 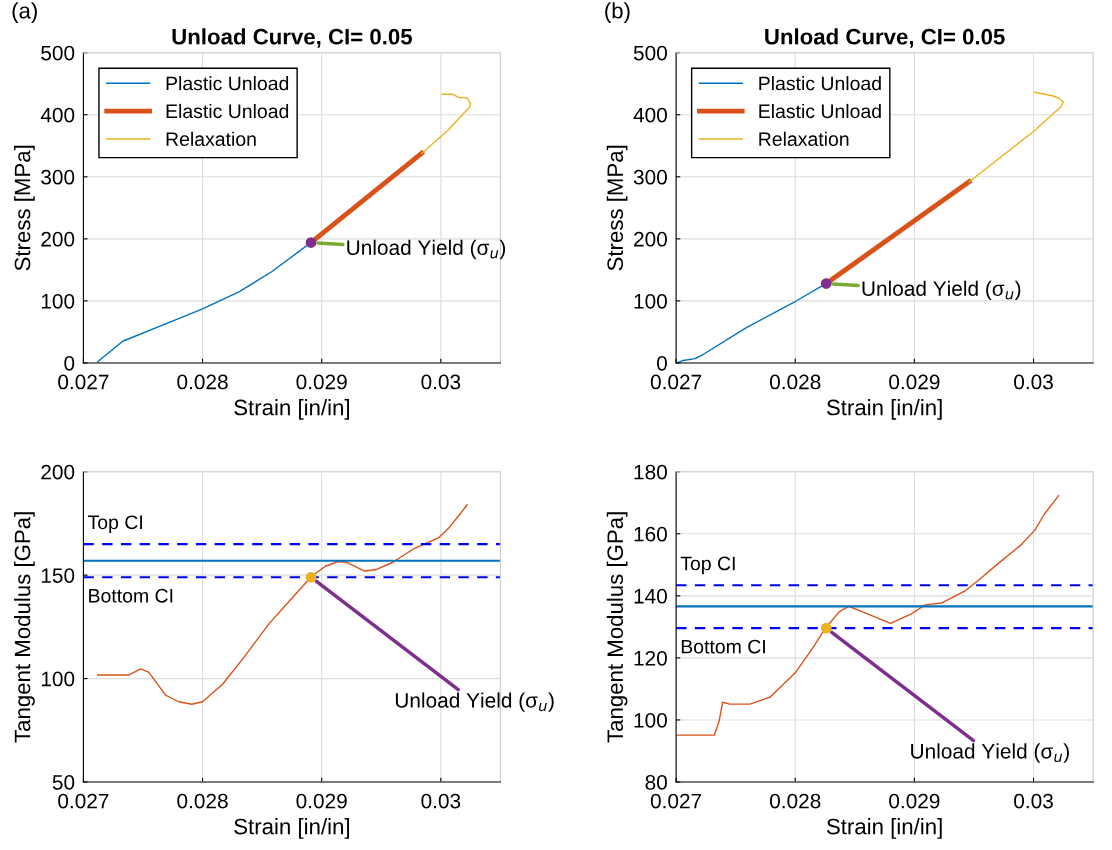 What do you see at coordinates (650, 596) in the screenshot?
I see `y-tick-label: 140` at bounding box center [650, 596].